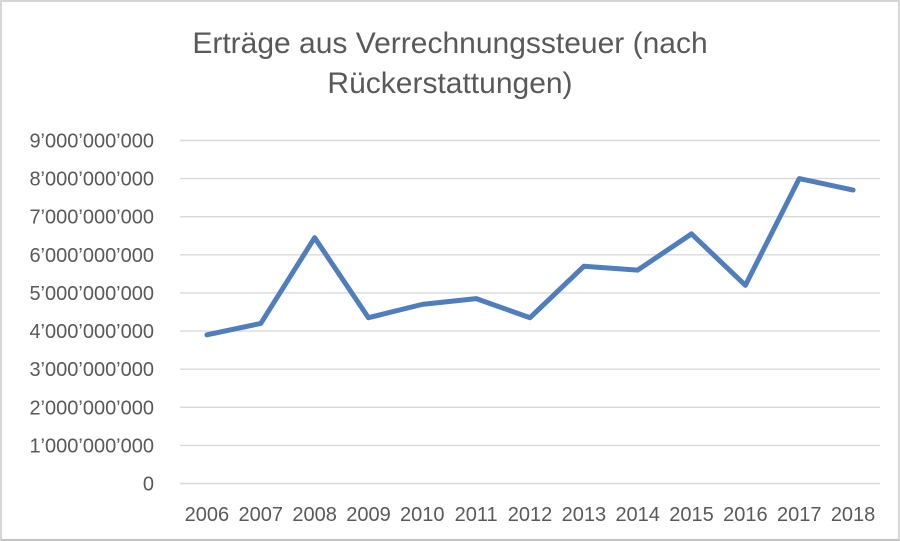 This screenshot has height=541, width=900. Describe the element at coordinates (91, 142) in the screenshot. I see `y-axis-tick-label: 9’000’000’000` at that location.